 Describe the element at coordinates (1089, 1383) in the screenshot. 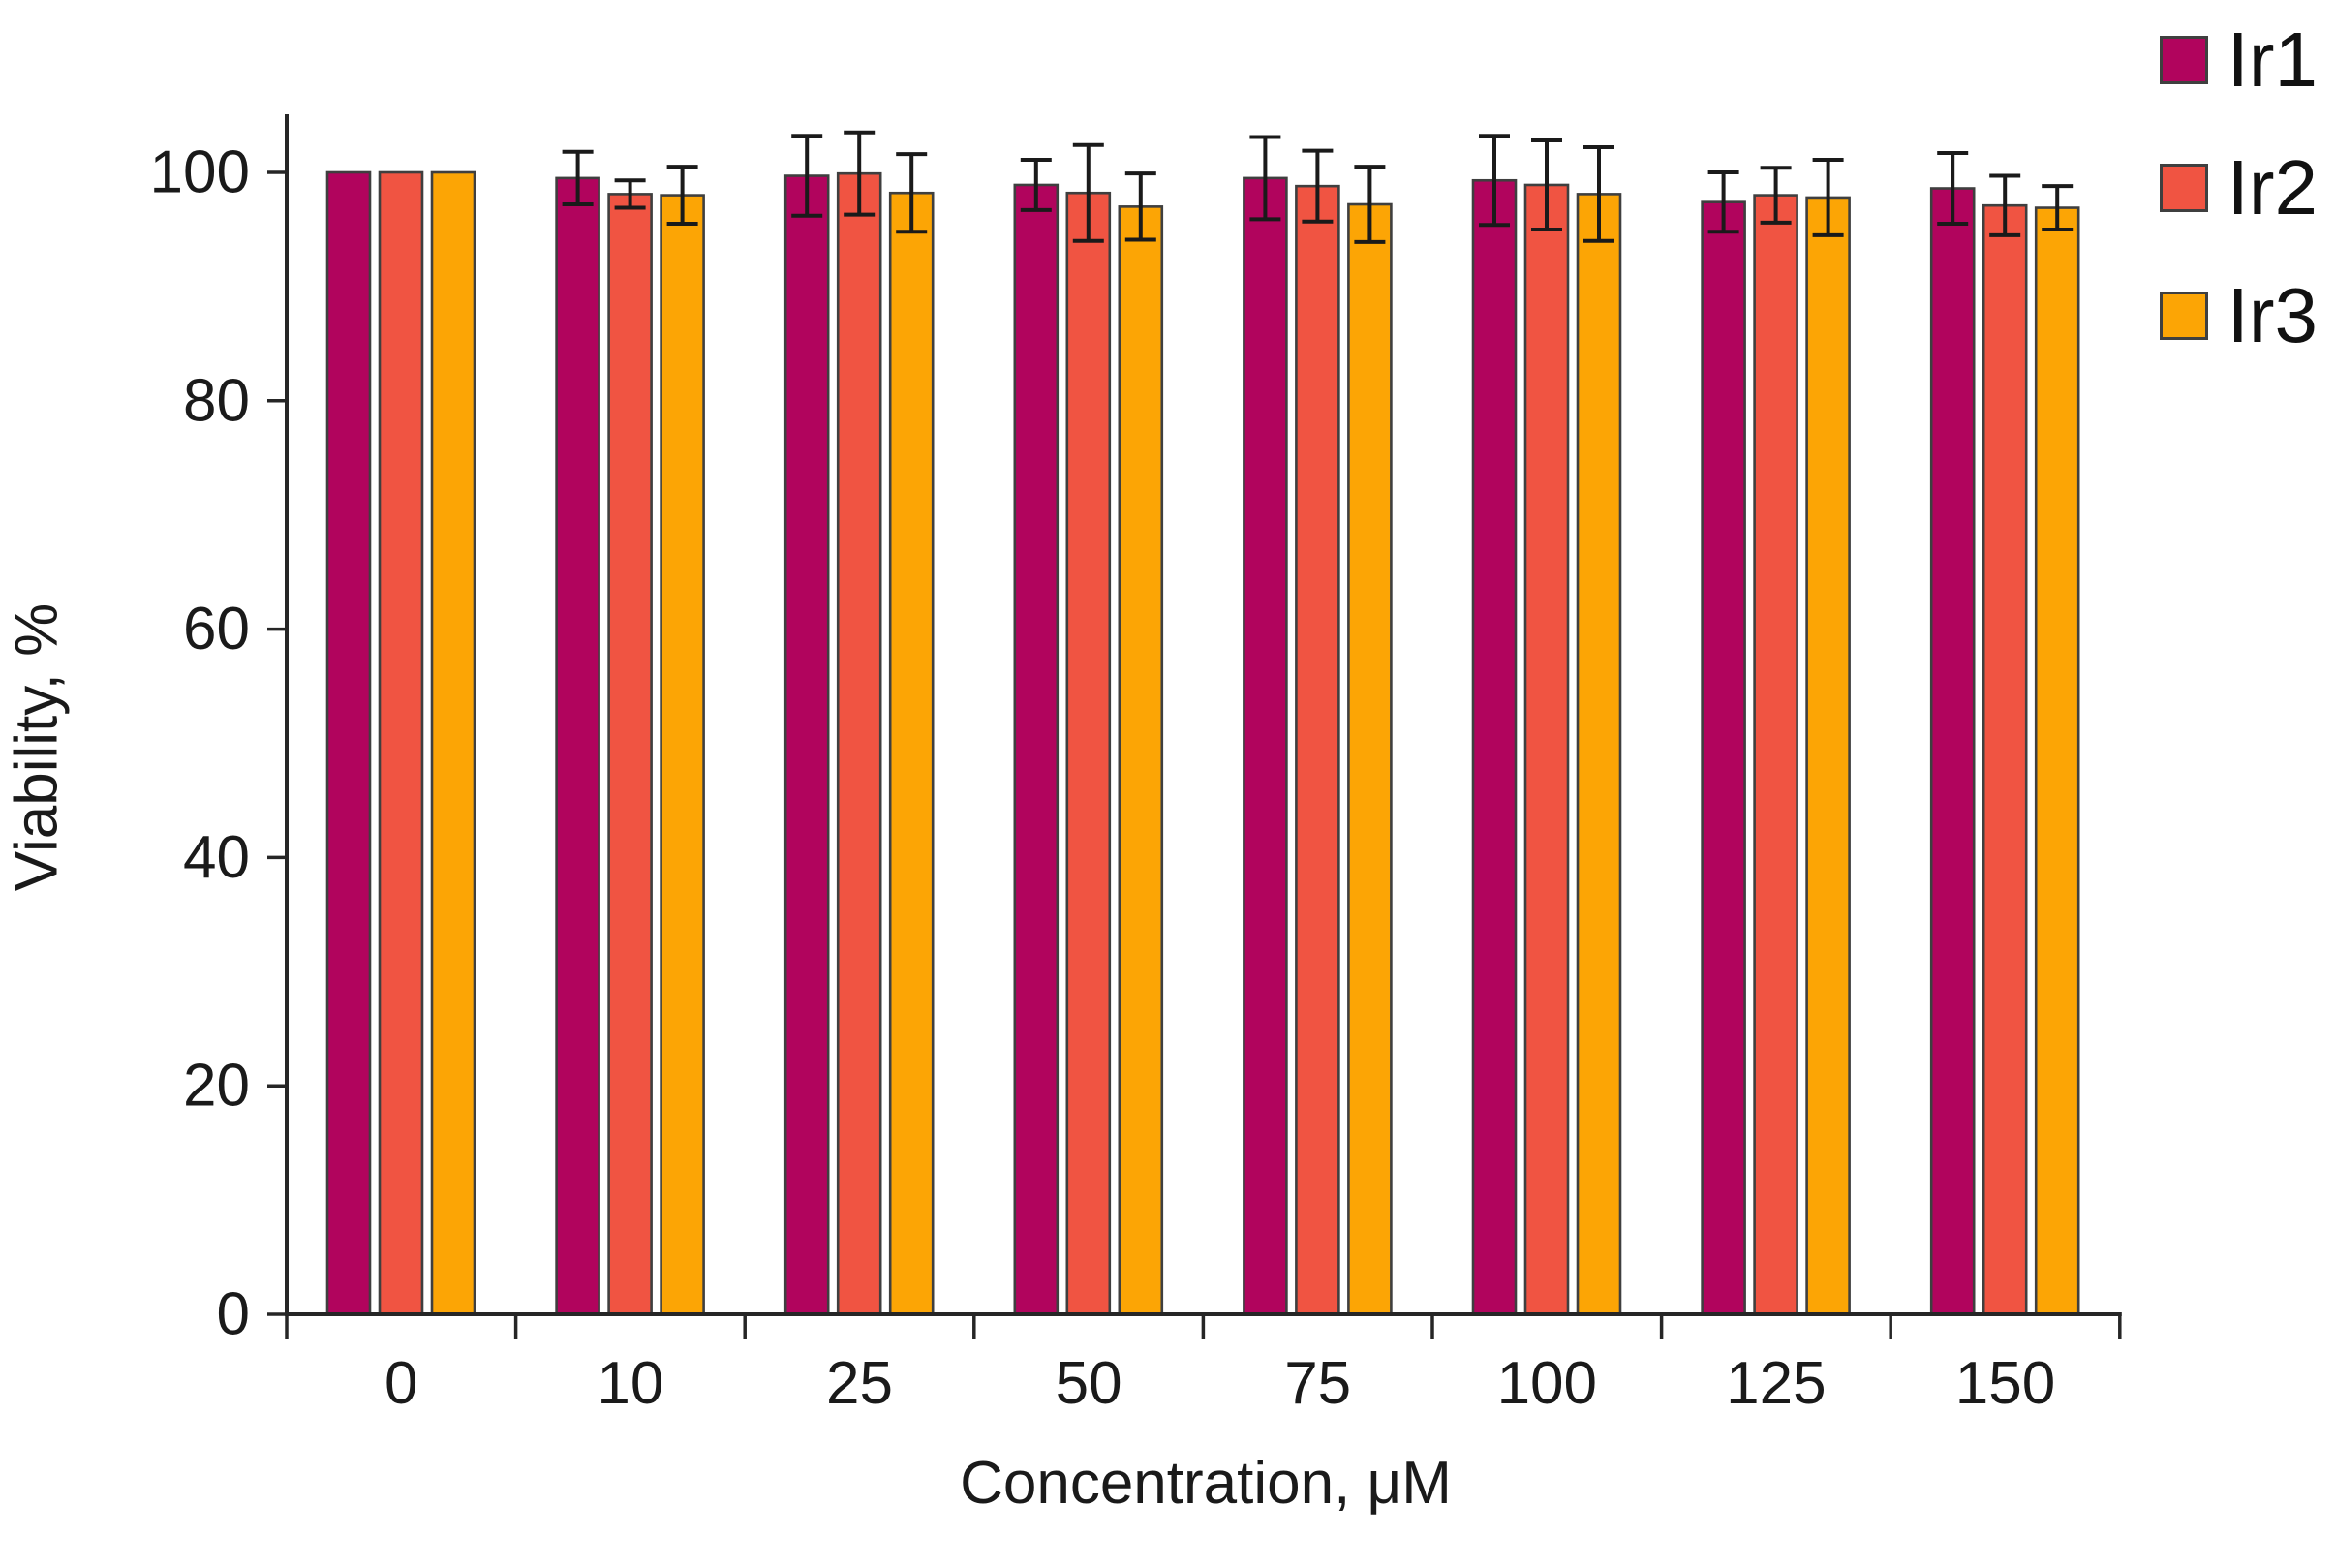

I see `x-tick-label-50: 50` at that location.